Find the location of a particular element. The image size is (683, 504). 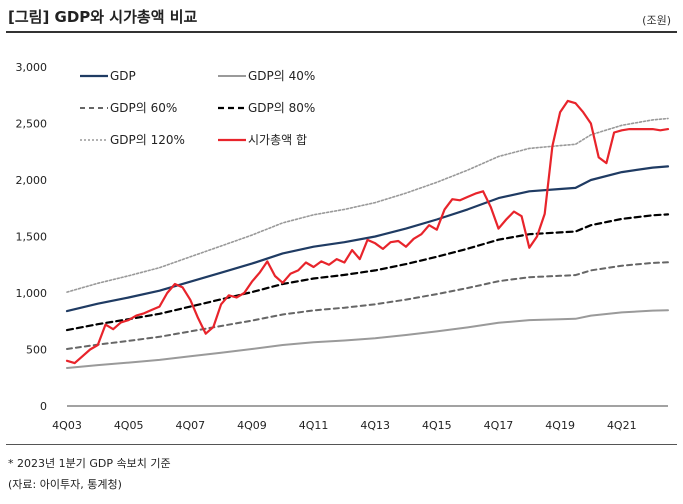

legend-label-3: GDP의 80% is located at coordinates (281, 108).